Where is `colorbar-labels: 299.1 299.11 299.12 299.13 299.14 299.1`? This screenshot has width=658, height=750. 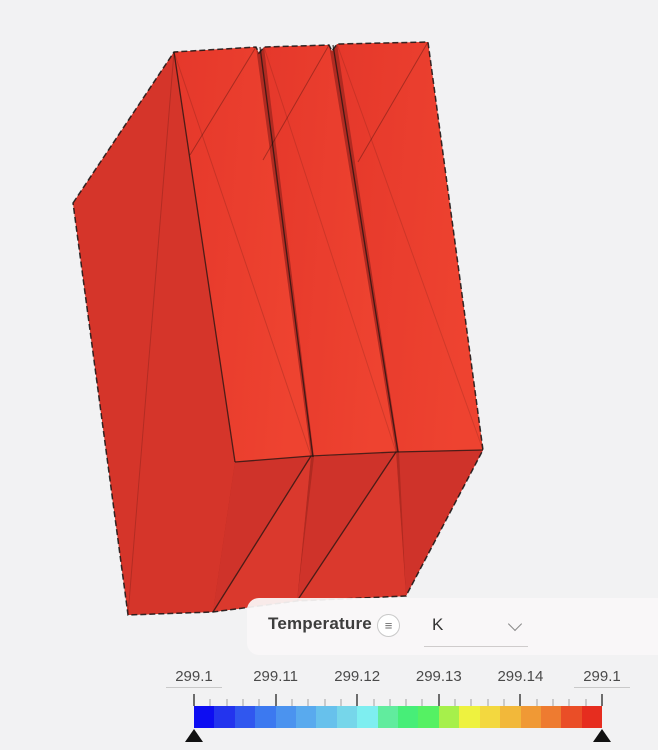
colorbar-labels: 299.1 299.11 299.12 299.13 299.14 299.1 is located at coordinates (398, 678).